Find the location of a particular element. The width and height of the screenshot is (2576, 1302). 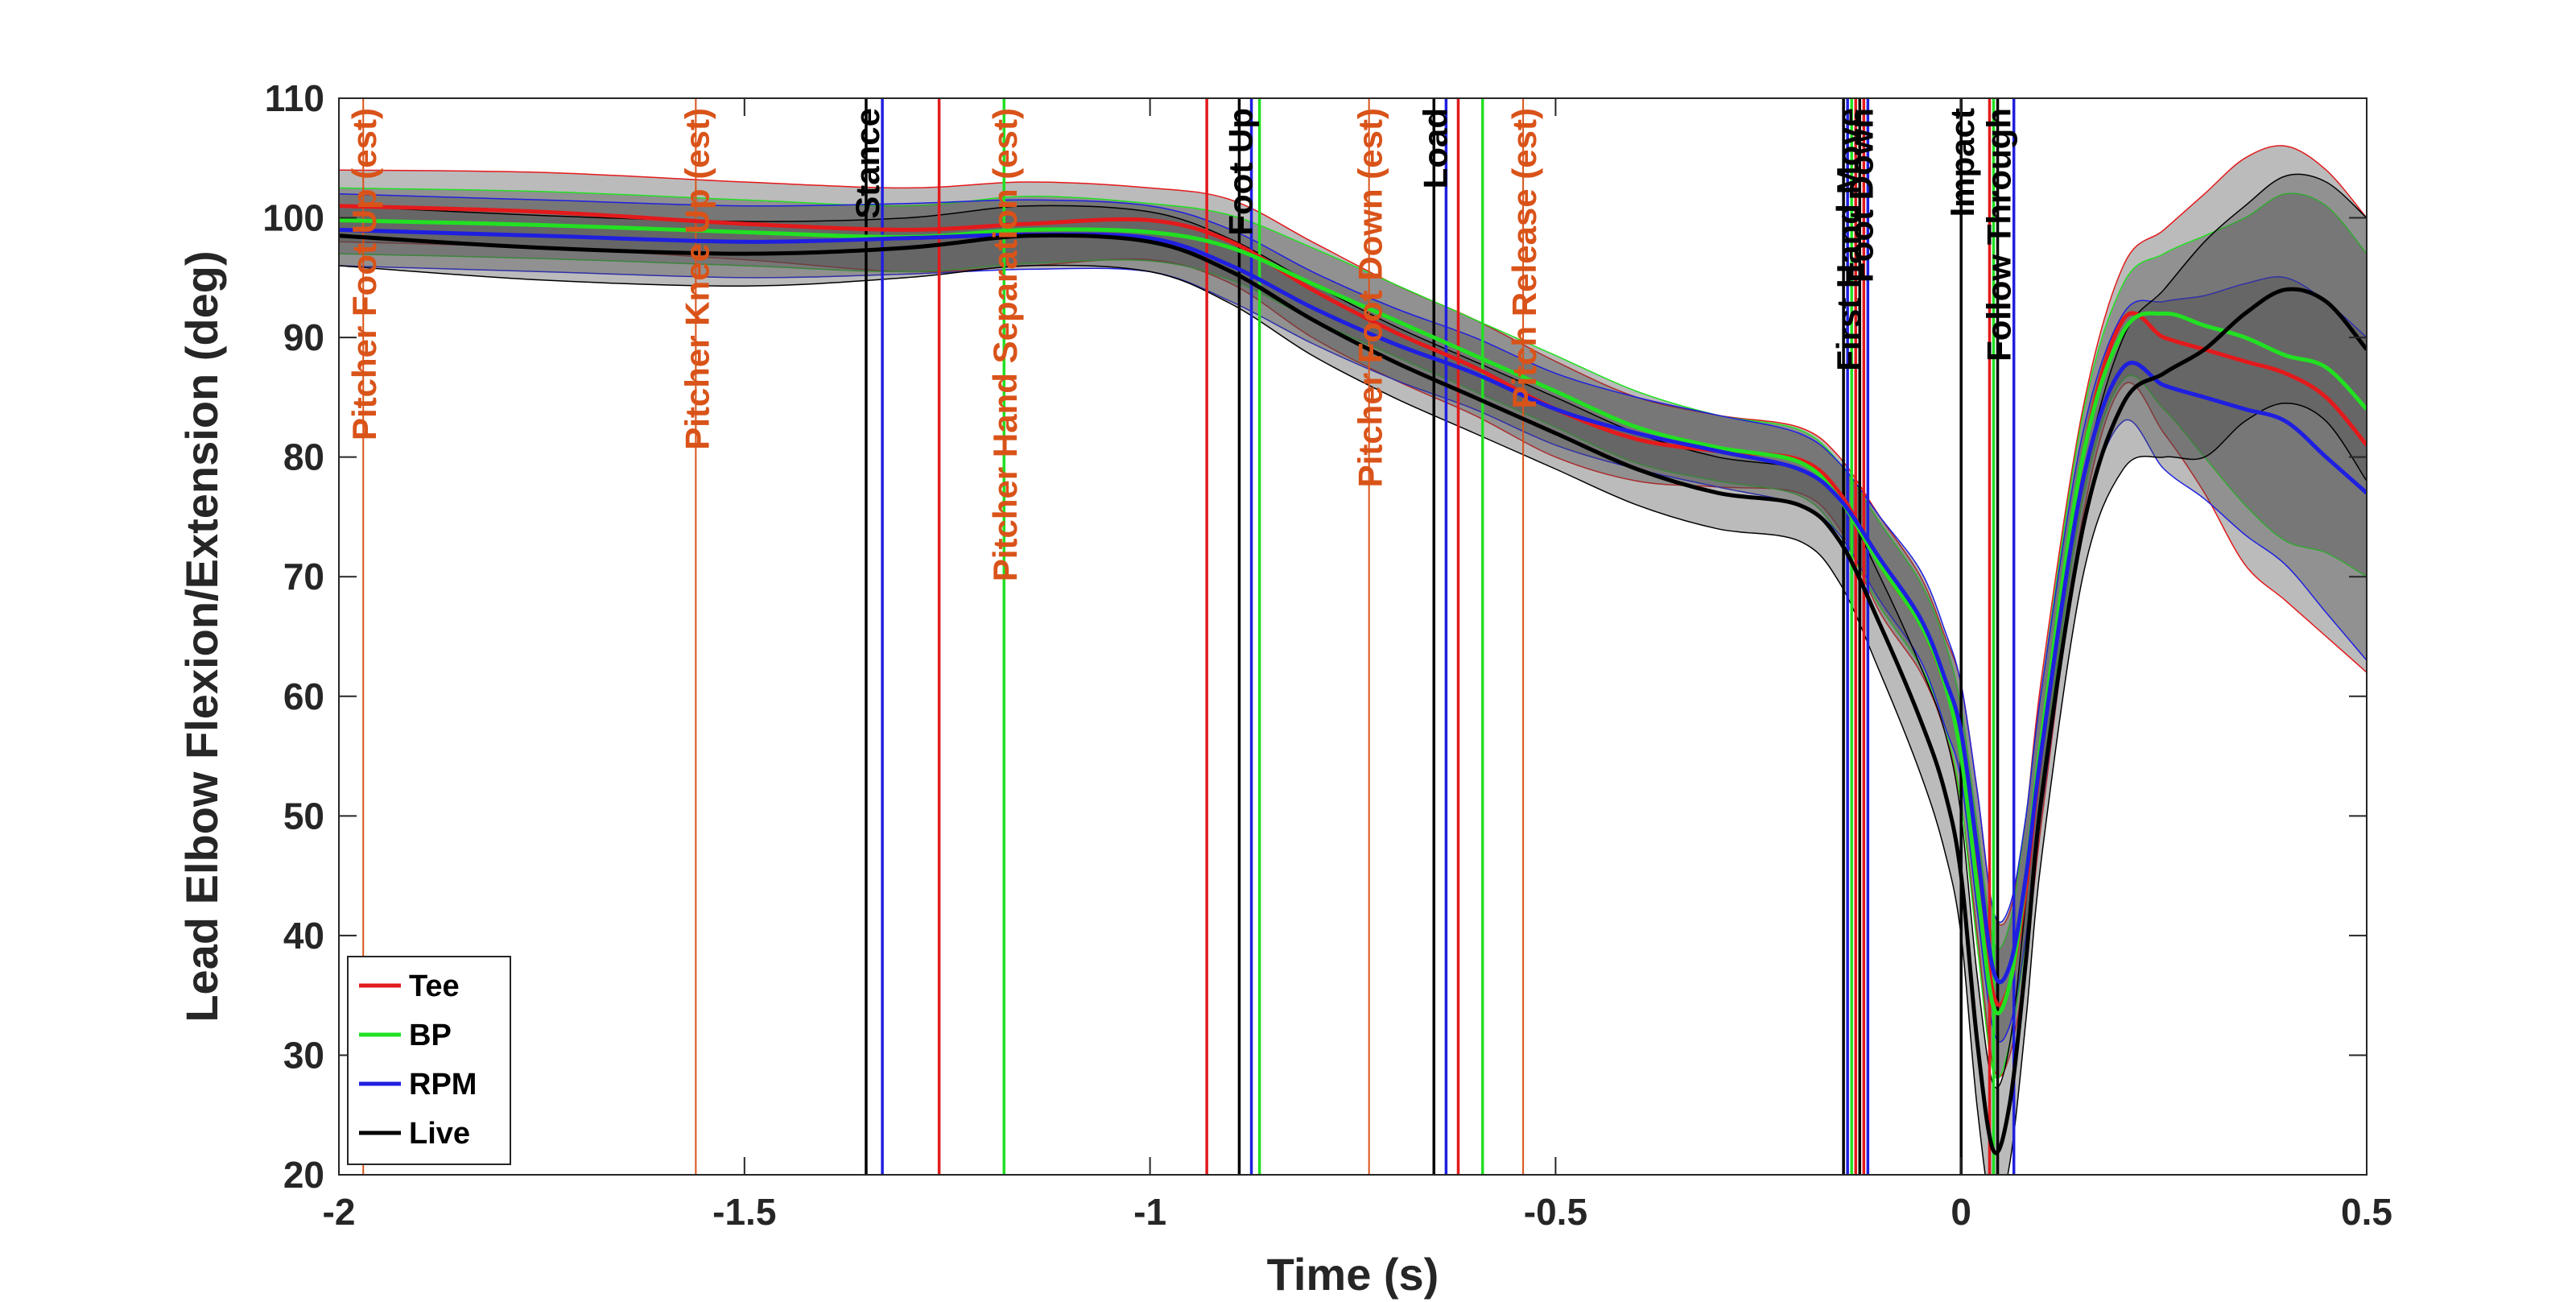

x-tick-label: -1.5 is located at coordinates (744, 1212).